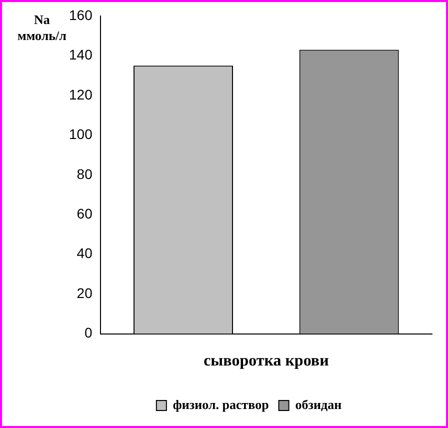 The height and width of the screenshot is (428, 448). Describe the element at coordinates (81, 94) in the screenshot. I see `y-tick-label: 120` at that location.